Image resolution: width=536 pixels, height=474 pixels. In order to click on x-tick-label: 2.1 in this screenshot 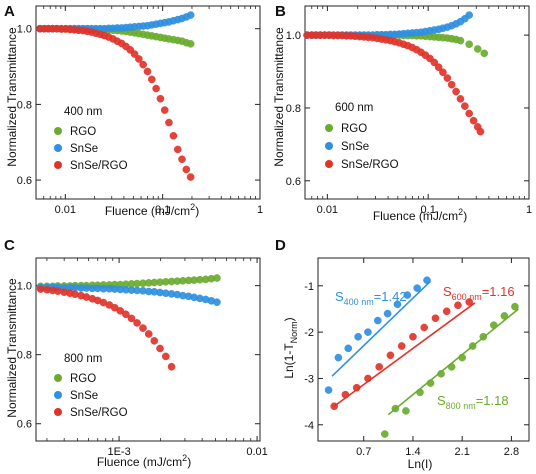, I will do `click(462, 452)`.